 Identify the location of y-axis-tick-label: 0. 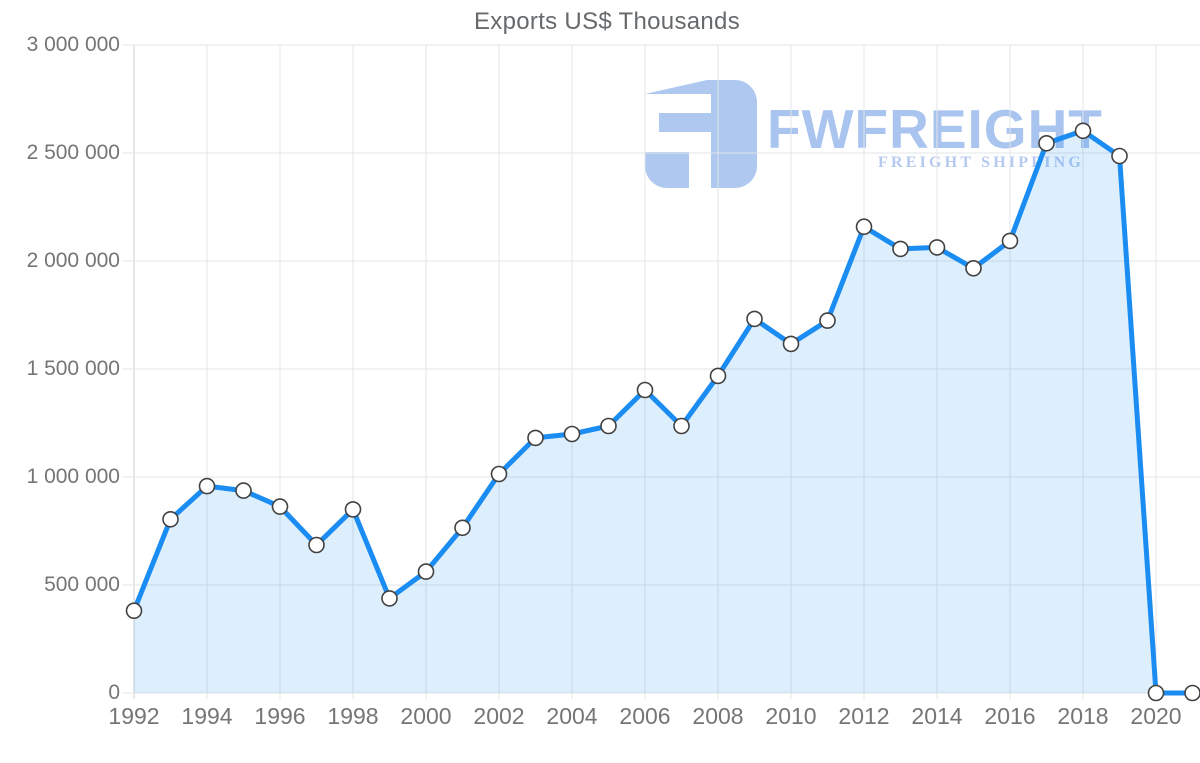
(114, 692).